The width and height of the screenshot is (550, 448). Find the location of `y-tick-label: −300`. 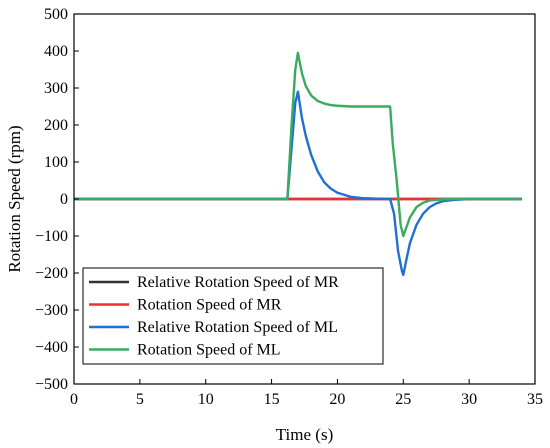

y-tick-label: −300 is located at coordinates (51, 310).